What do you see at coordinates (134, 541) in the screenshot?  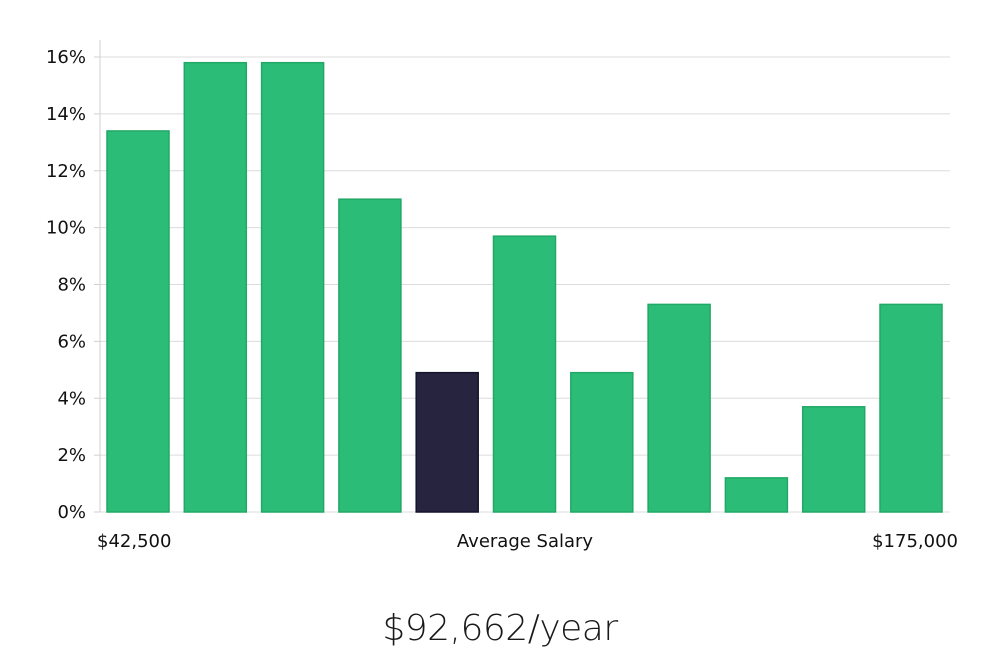 I see `x-start-label: $42,500` at bounding box center [134, 541].